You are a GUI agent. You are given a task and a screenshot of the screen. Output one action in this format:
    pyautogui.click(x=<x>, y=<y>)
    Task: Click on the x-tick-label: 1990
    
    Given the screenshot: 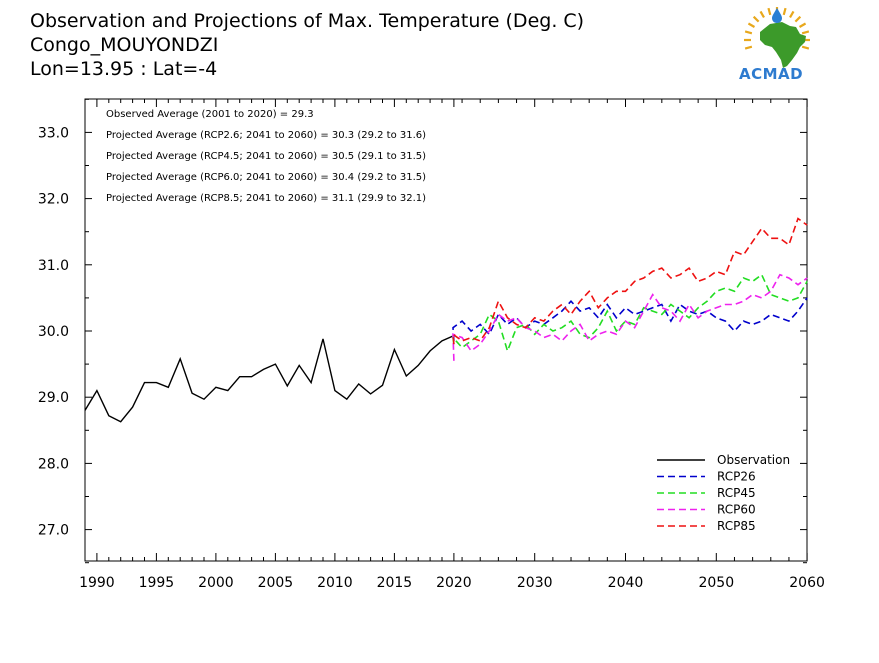 What is the action you would take?
    pyautogui.click(x=97, y=583)
    